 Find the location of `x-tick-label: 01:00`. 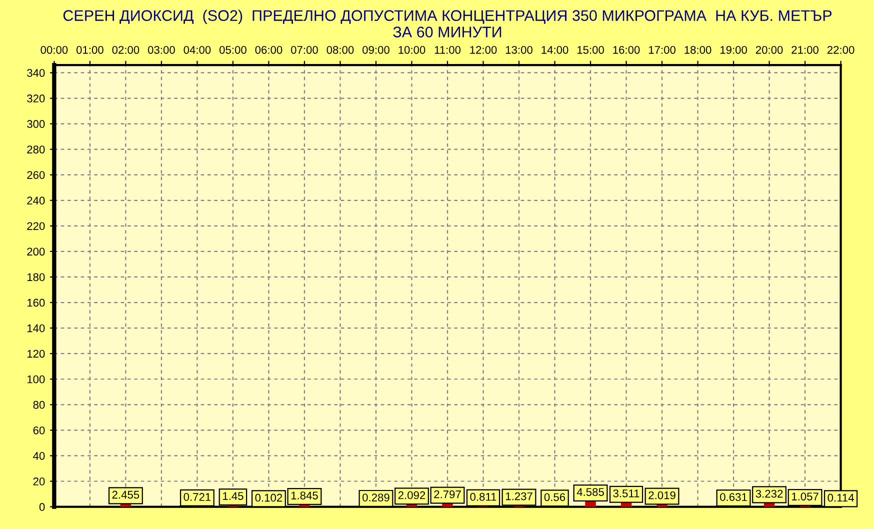

x-tick-label: 01:00 is located at coordinates (90, 50).